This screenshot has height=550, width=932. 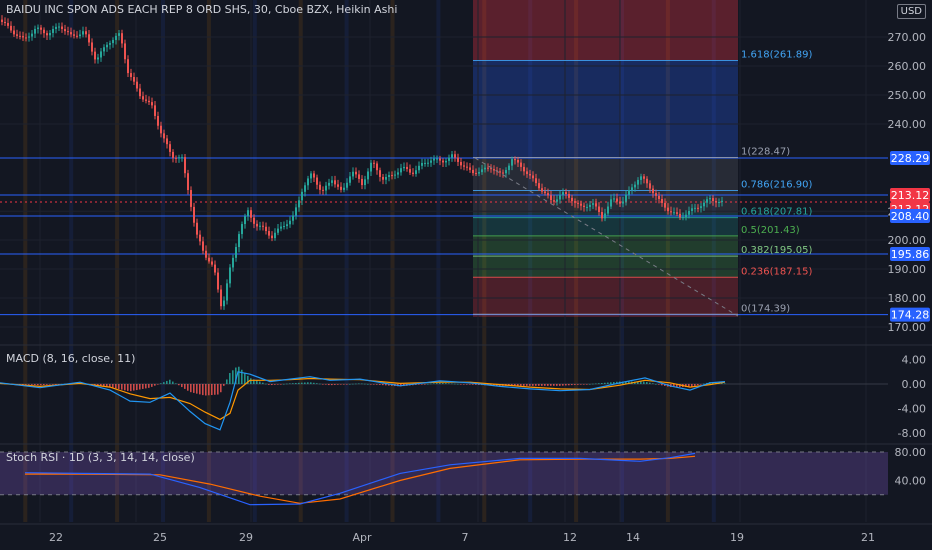 I want to click on macd-axis-label: -4.00, so click(x=912, y=408).